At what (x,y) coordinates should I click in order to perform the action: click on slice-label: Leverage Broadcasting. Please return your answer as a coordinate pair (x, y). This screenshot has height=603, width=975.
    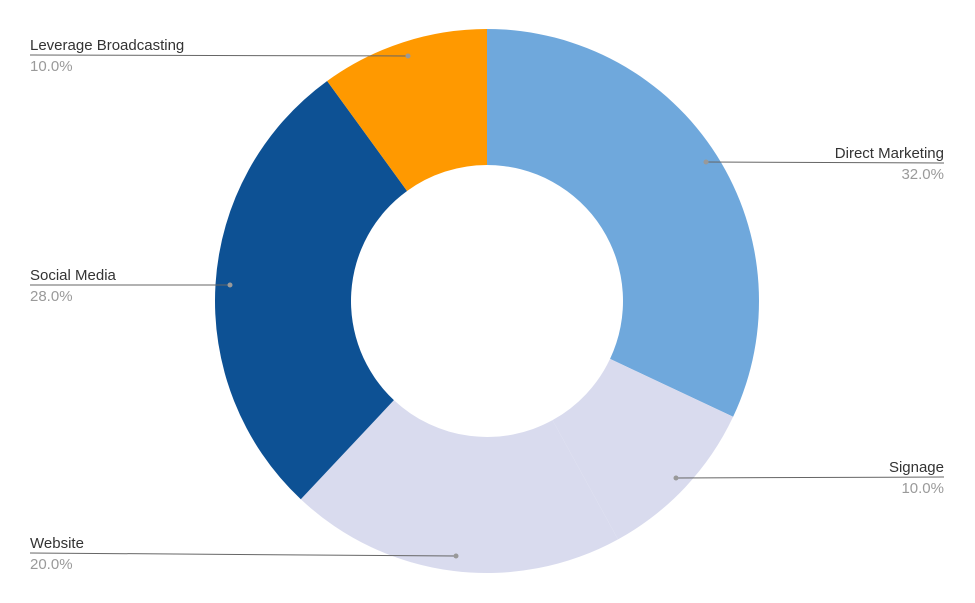
    Looking at the image, I should click on (107, 45).